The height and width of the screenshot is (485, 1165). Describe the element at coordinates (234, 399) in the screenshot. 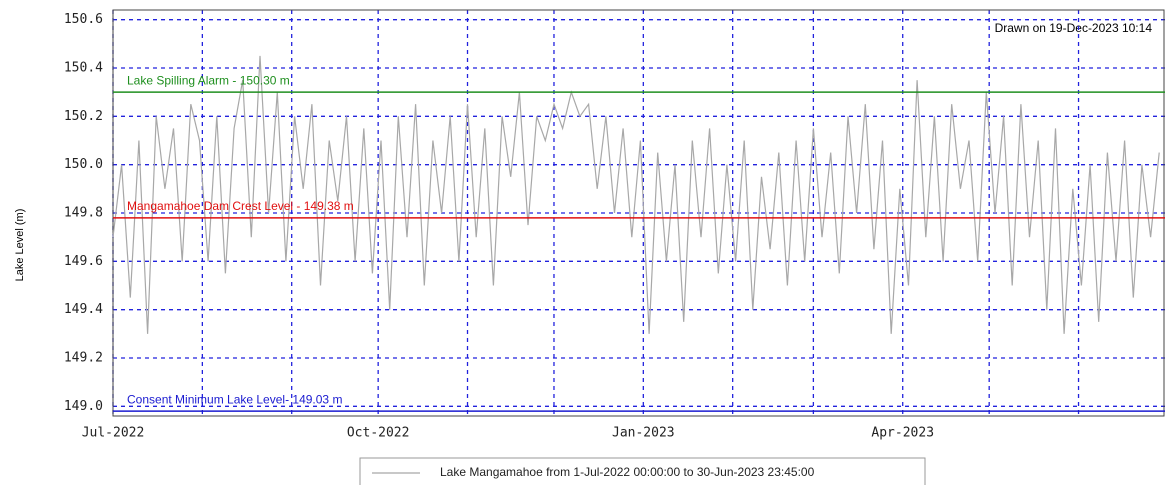

I see `reference-label: Consent Minimum Lake Level- 149.03 m` at that location.